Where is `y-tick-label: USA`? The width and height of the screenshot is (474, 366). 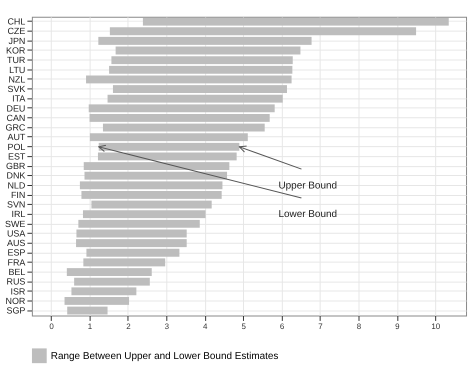 y-tick-label: USA is located at coordinates (16, 233).